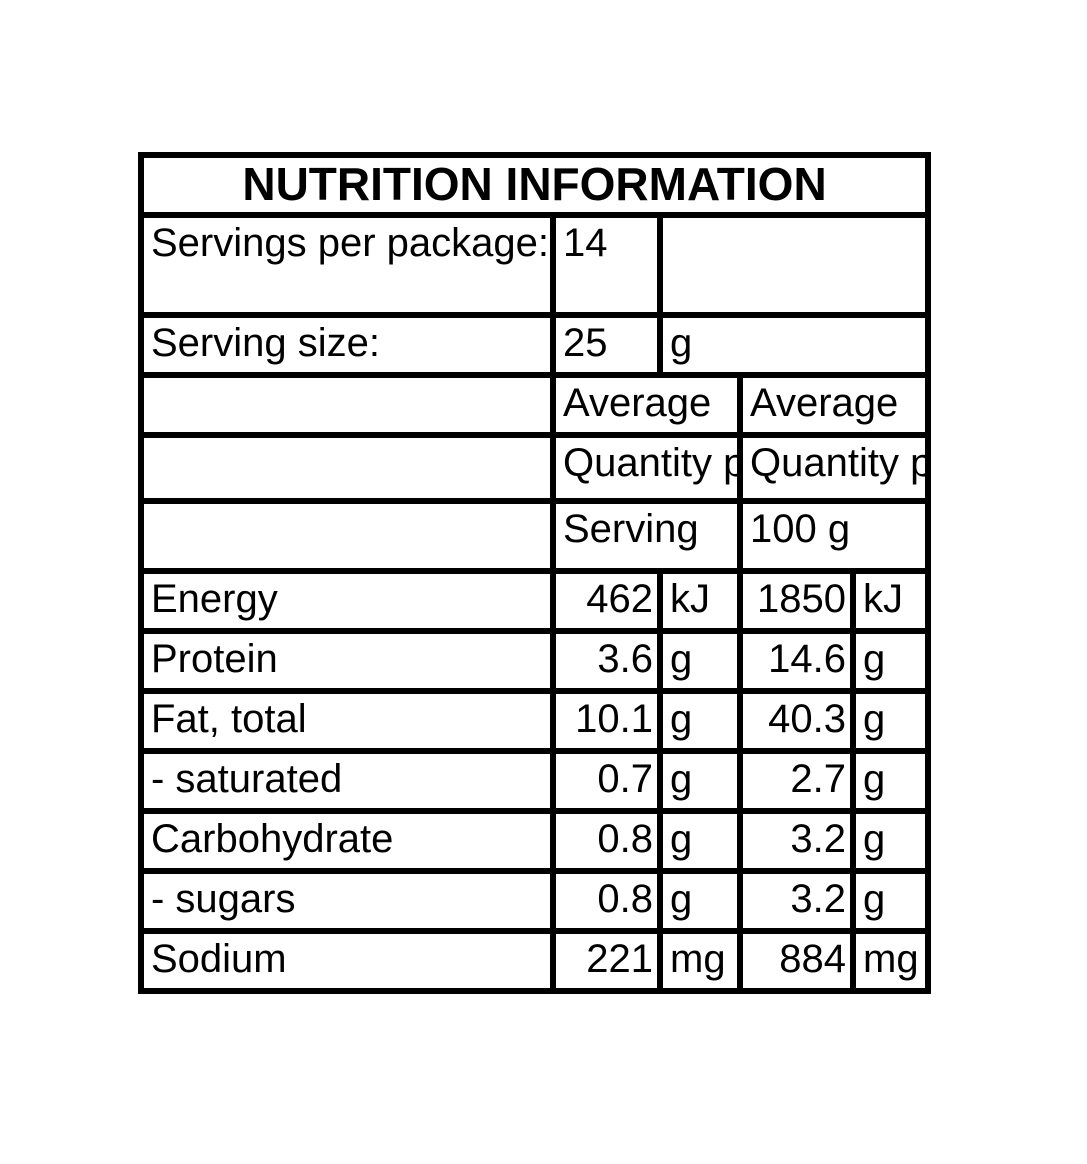  I want to click on table-row: Sodium 221 mg 884 mg, so click(535, 961).